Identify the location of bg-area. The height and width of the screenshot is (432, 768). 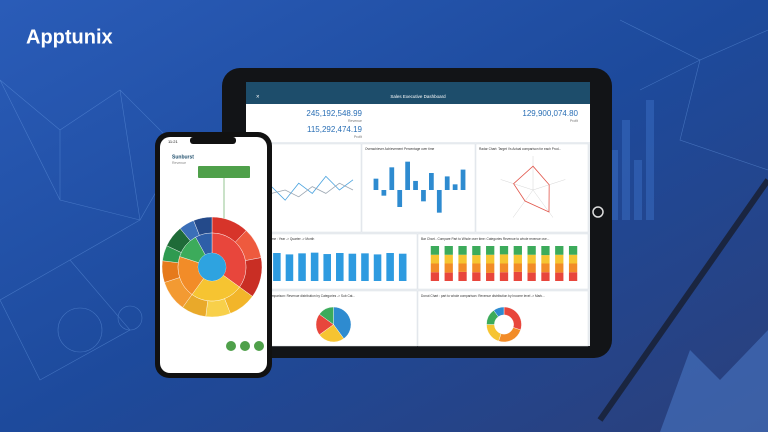
(714, 381).